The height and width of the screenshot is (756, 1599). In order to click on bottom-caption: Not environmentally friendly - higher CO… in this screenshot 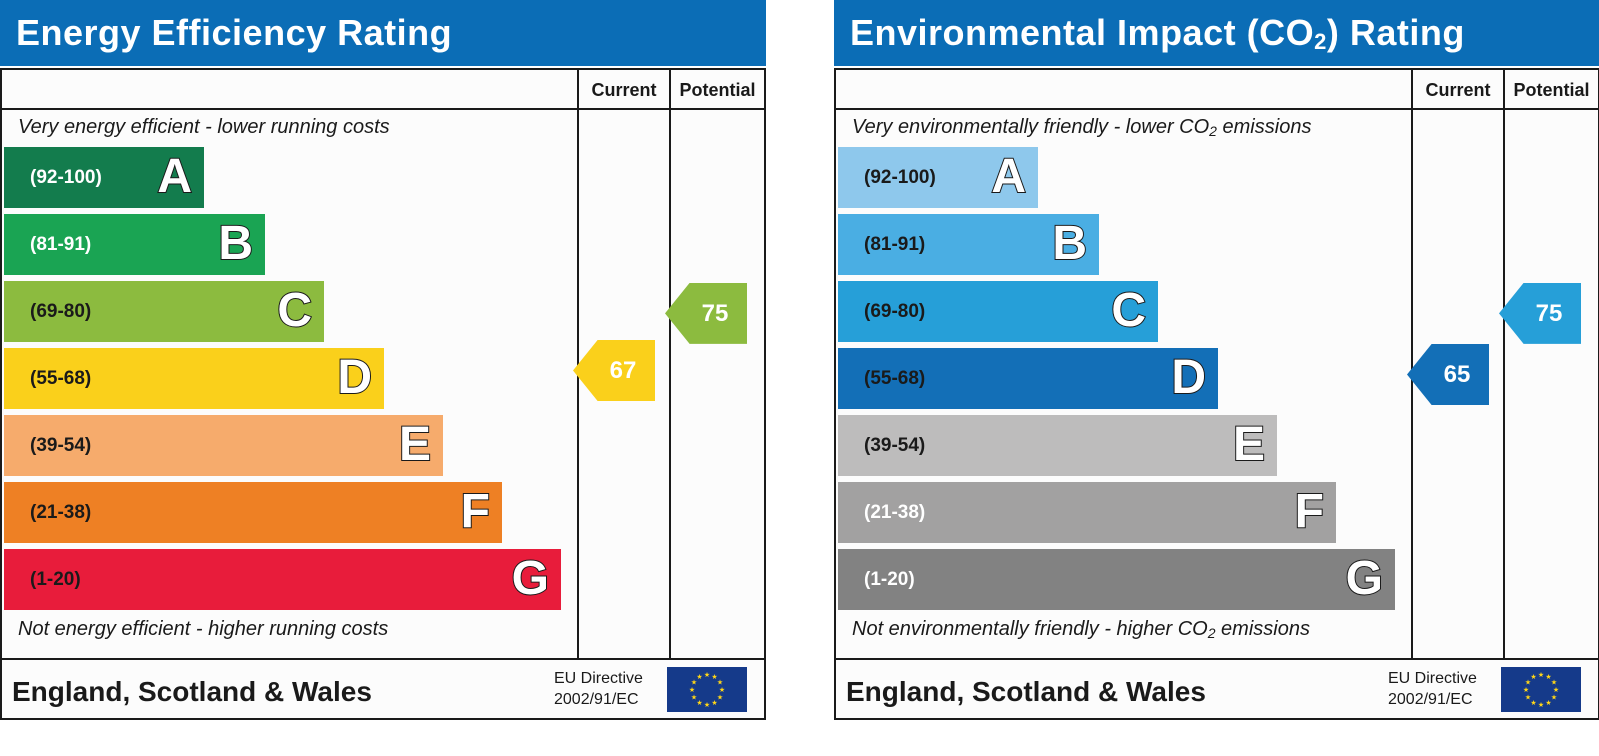, I will do `click(1081, 629)`.